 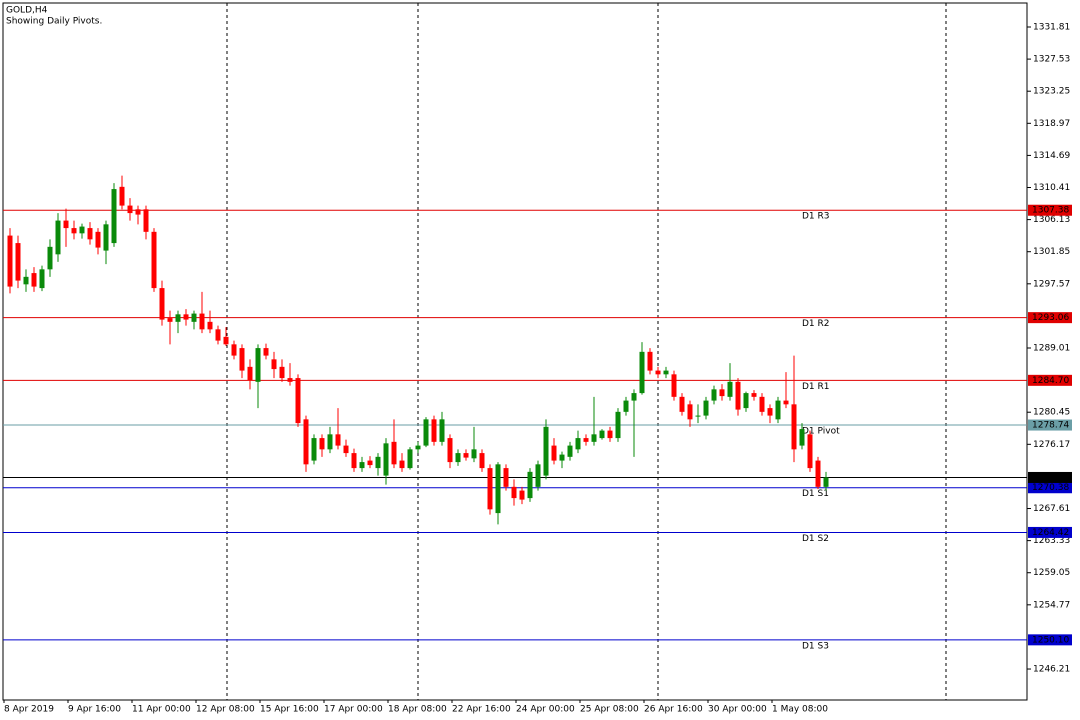 What do you see at coordinates (673, 710) in the screenshot?
I see `x-tick-label: 26 Apr 16:00` at bounding box center [673, 710].